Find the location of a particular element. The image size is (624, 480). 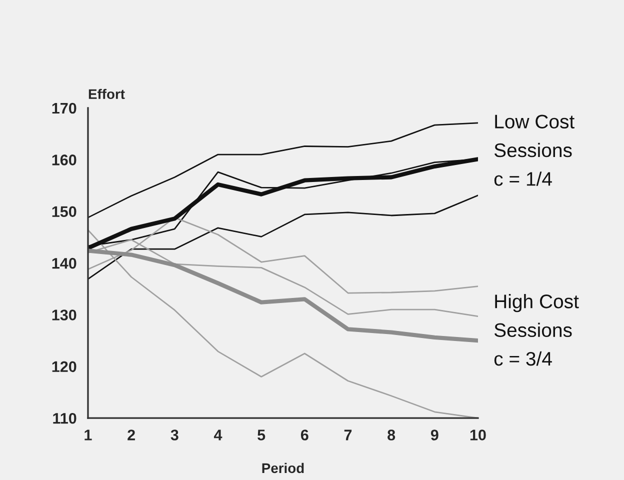

x-tick-label: 8 is located at coordinates (392, 435).